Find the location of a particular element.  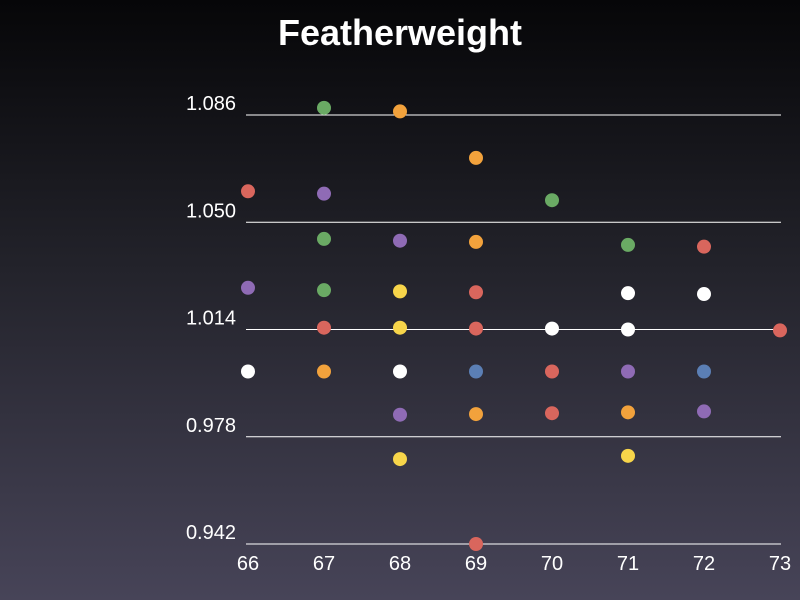

y-tick-label: 1.014 is located at coordinates (211, 319).